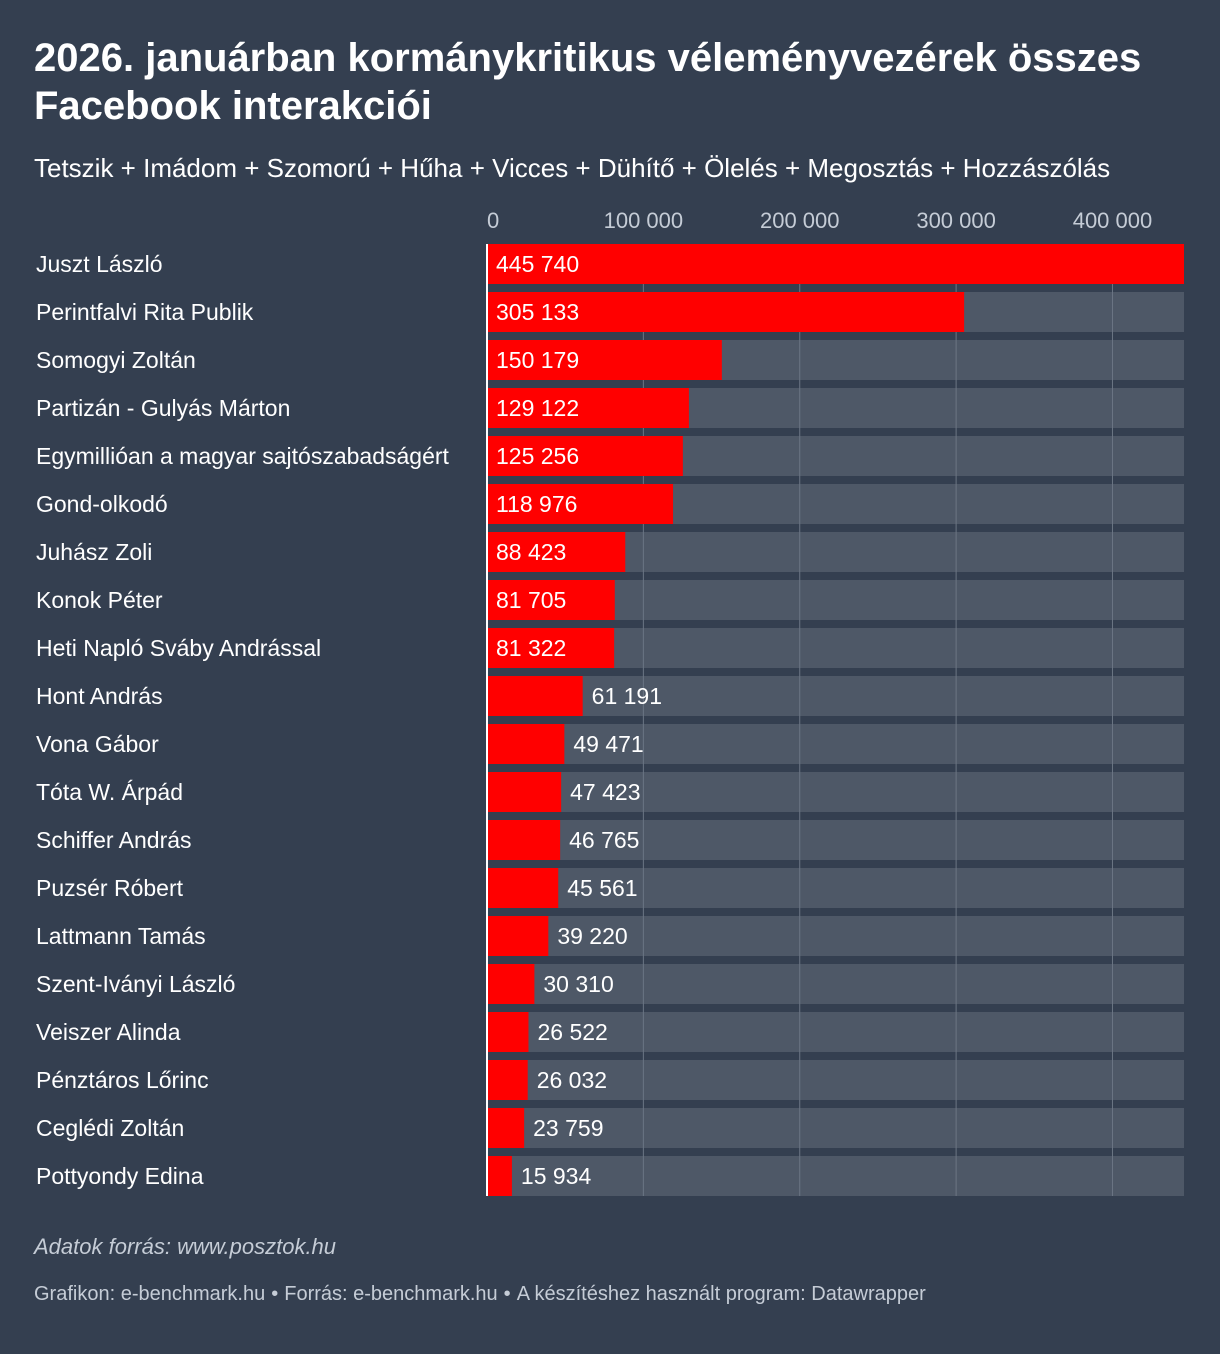 Image resolution: width=1220 pixels, height=1354 pixels. What do you see at coordinates (592, 936) in the screenshot?
I see `value-label: 39 220` at bounding box center [592, 936].